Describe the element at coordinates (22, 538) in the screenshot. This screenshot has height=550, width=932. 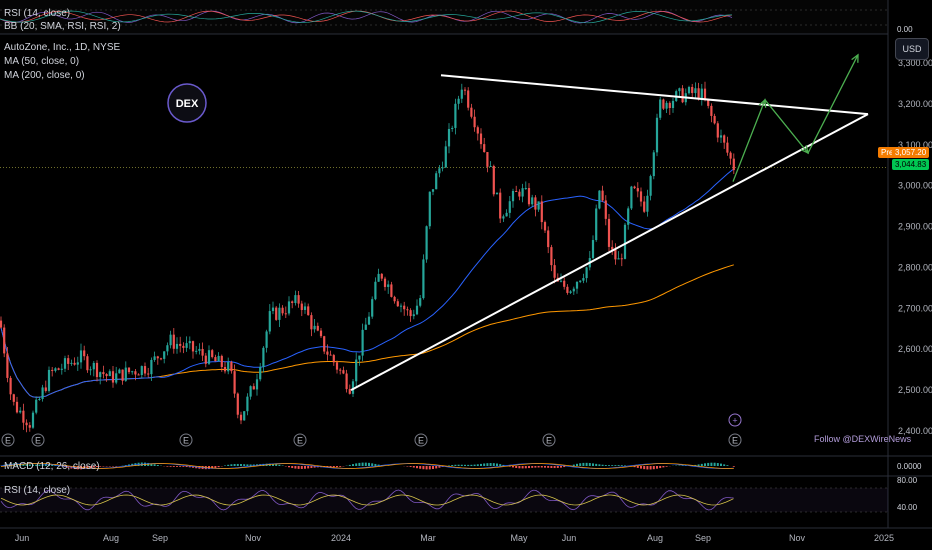
I see `x-tick-label: Jun` at that location.